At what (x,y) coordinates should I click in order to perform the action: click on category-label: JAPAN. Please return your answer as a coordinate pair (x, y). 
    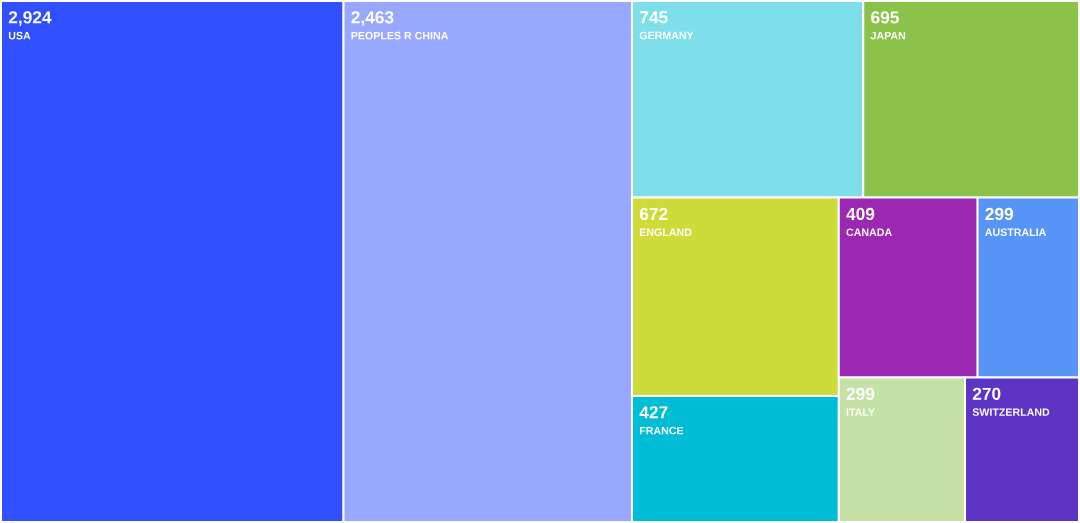
    Looking at the image, I should click on (888, 35).